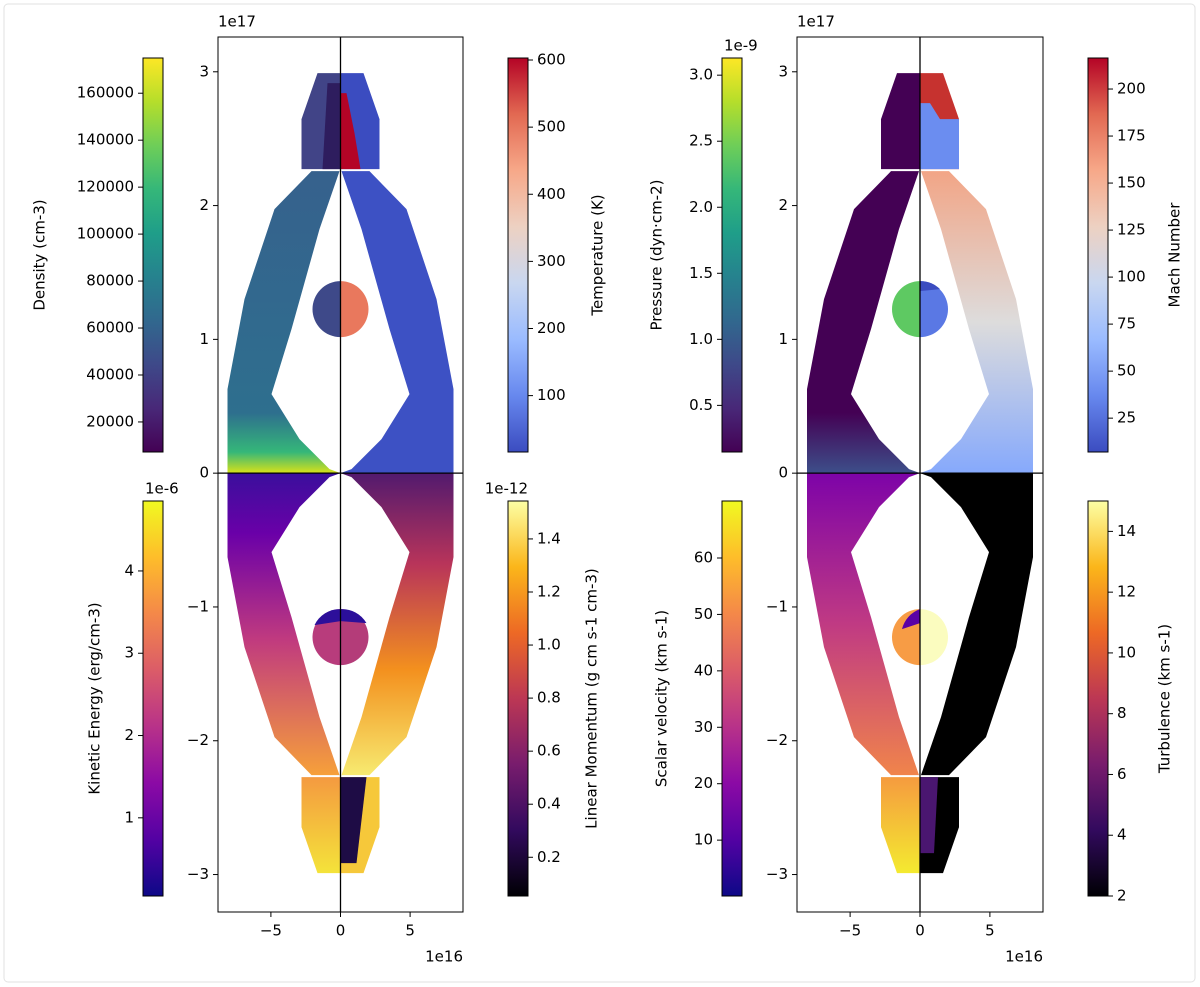 The height and width of the screenshot is (987, 1200). I want to click on pressure-quadrant, so click(863, 273).